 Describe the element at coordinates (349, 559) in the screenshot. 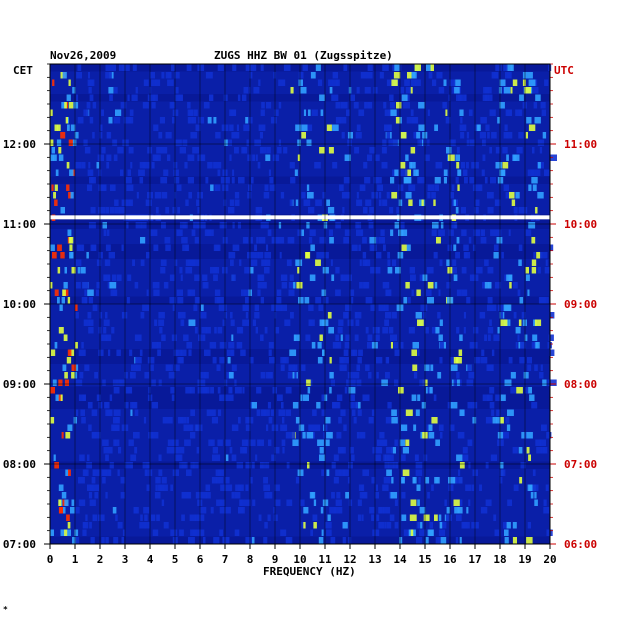

I see `x-tick-label: 12` at that location.